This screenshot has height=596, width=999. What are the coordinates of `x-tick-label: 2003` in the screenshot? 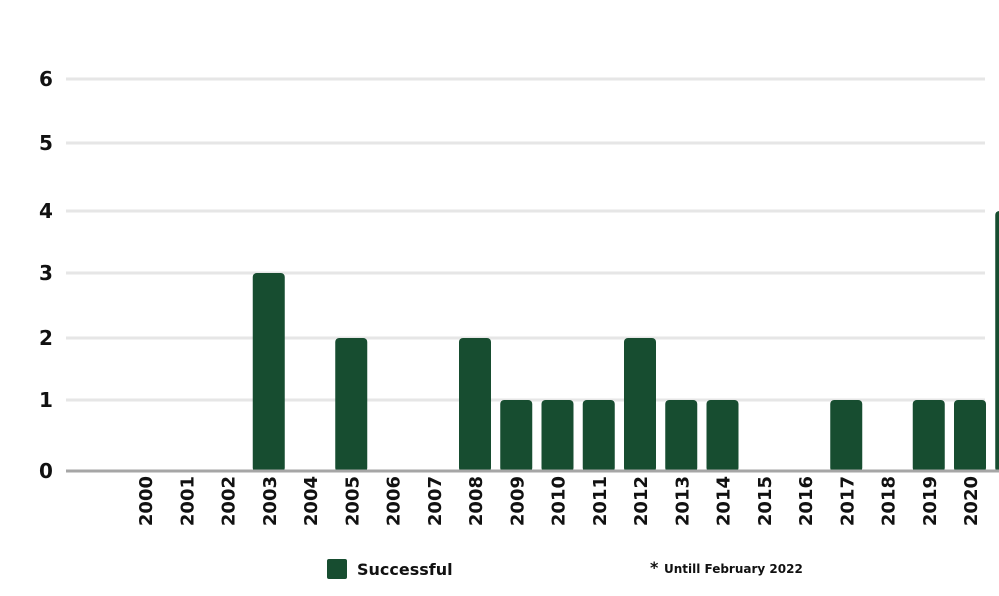 It's located at (270, 501).